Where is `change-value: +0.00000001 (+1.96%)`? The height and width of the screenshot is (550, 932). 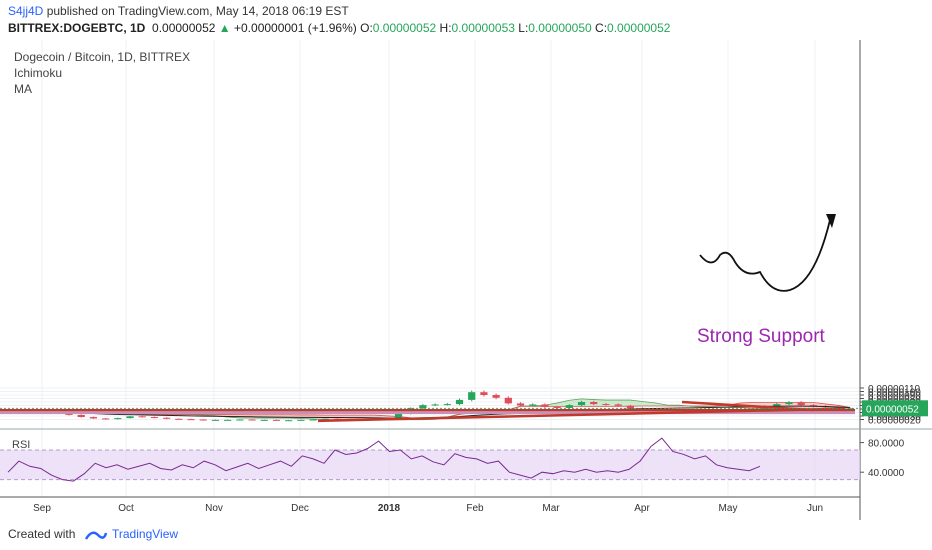
change-value: +0.00000001 (+1.96%) is located at coordinates (295, 28).